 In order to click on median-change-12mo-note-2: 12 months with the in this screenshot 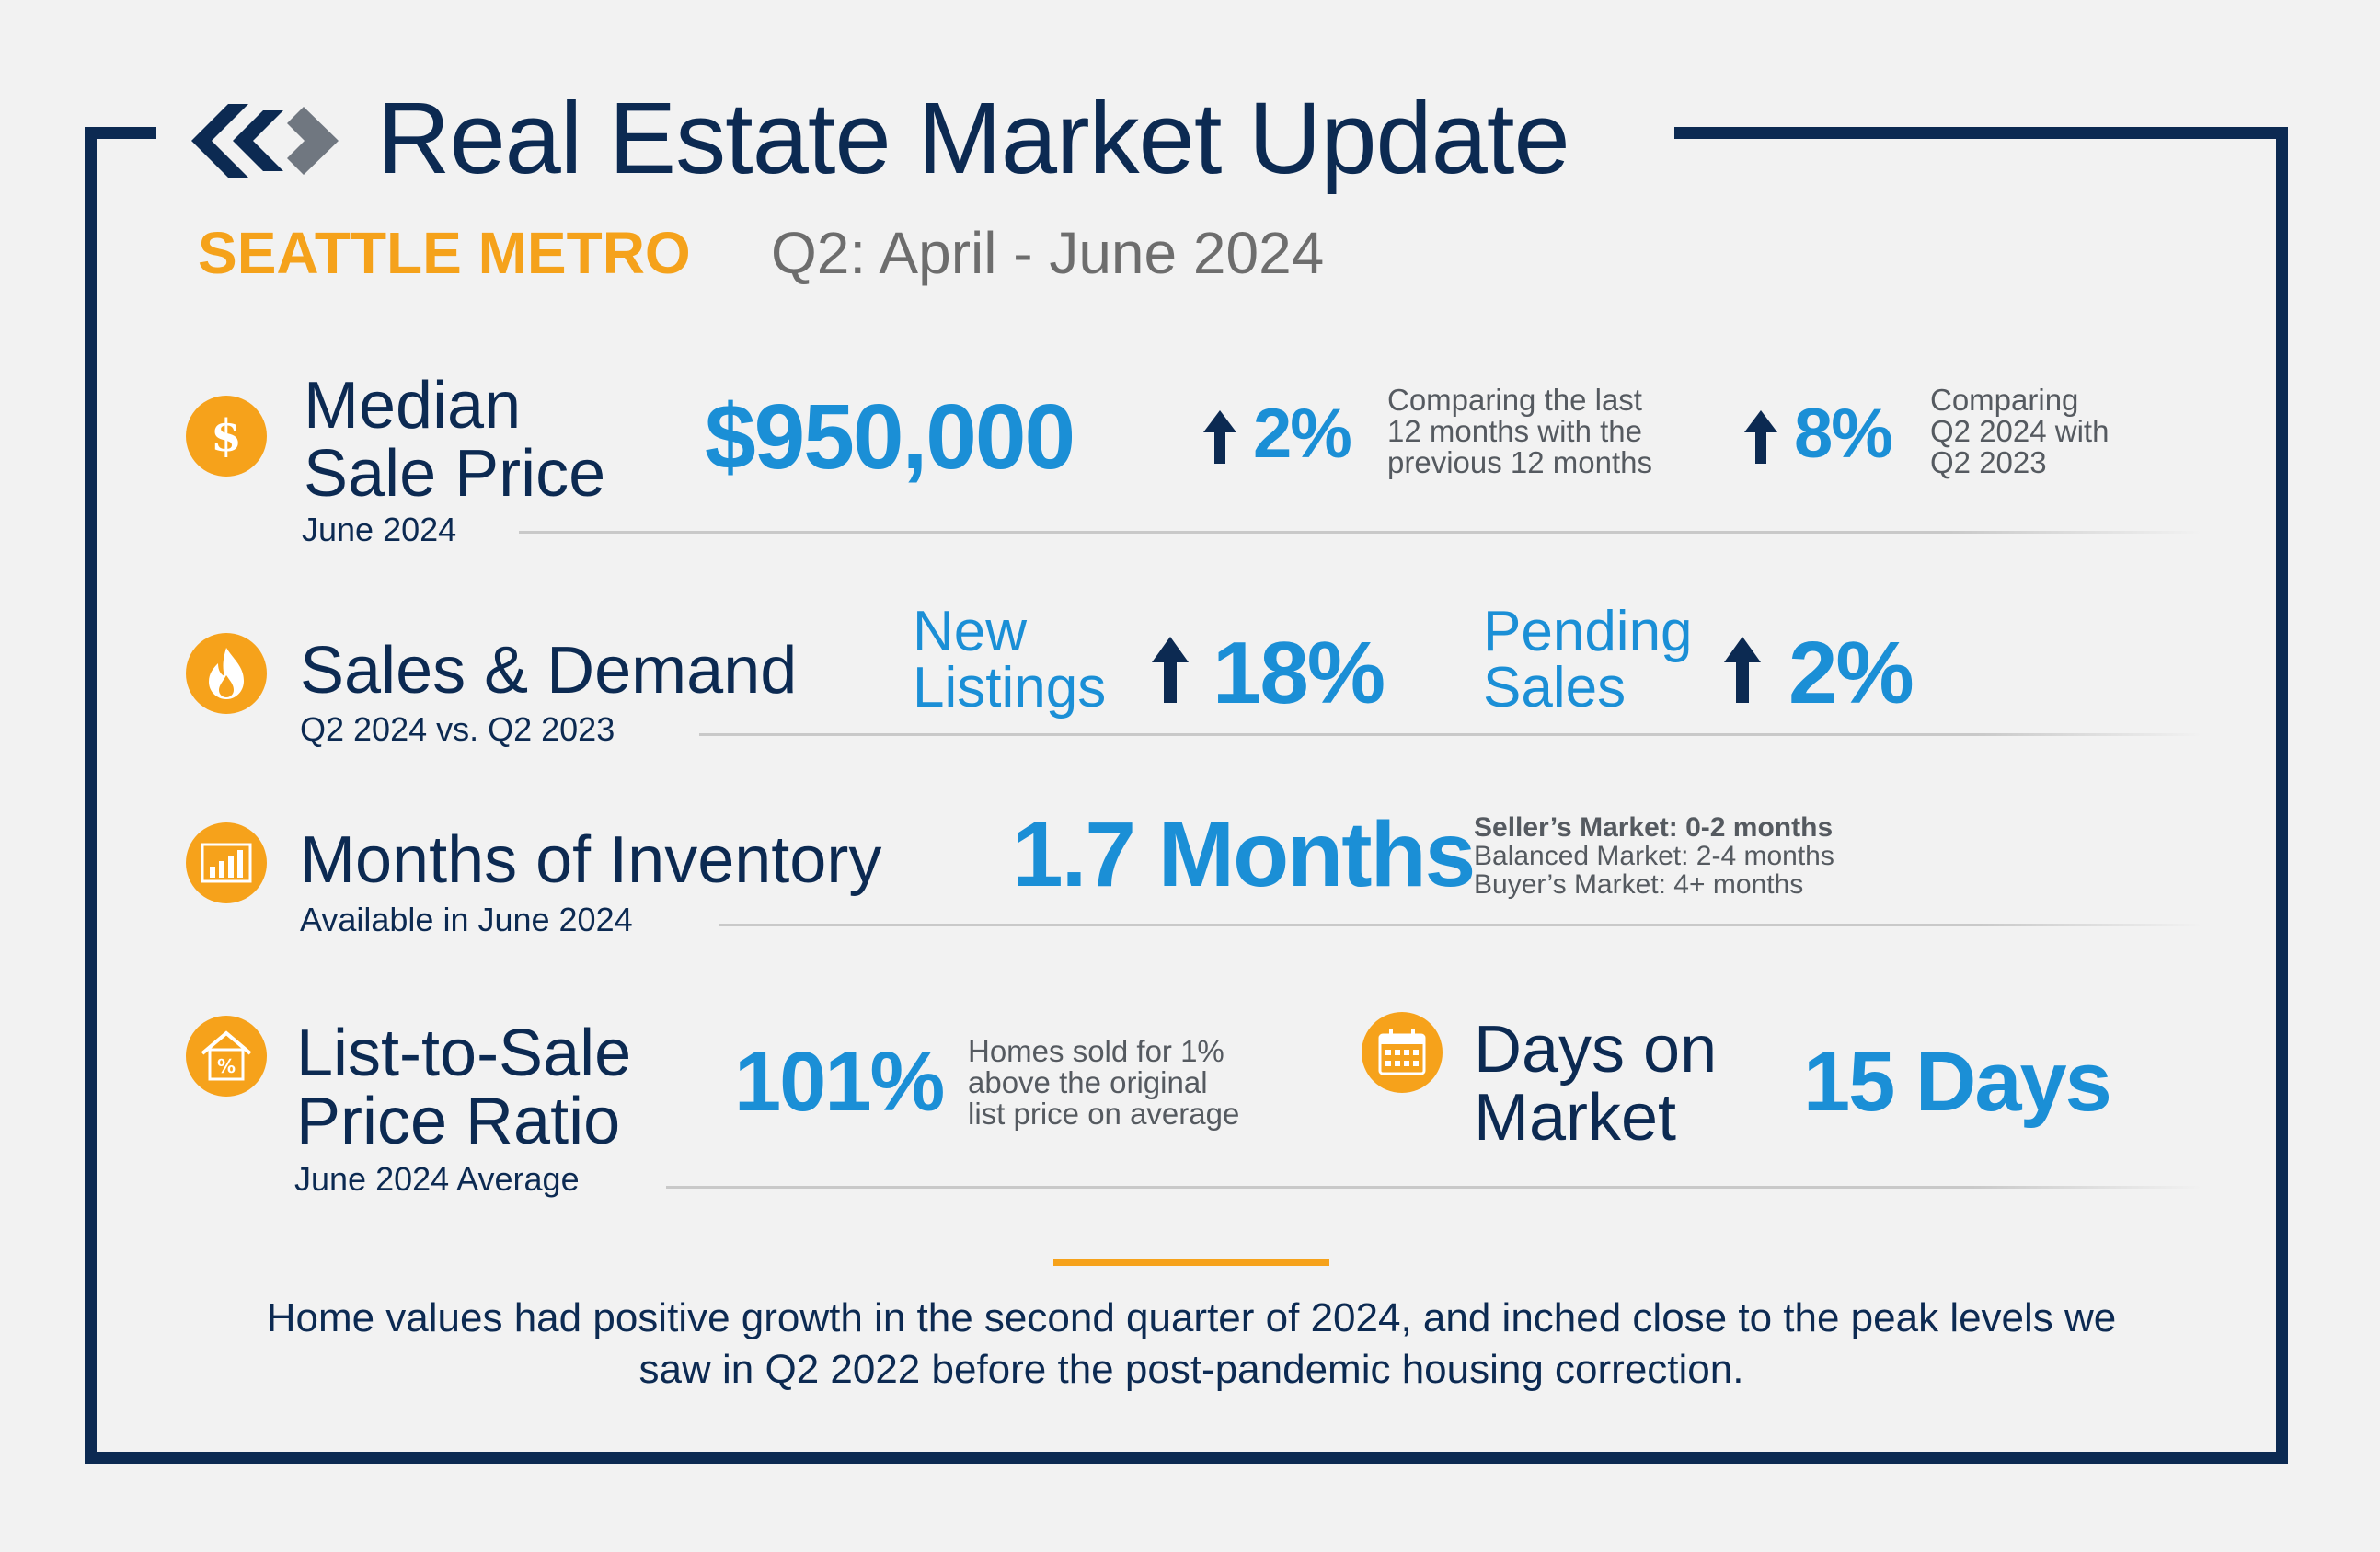, I will do `click(1514, 431)`.